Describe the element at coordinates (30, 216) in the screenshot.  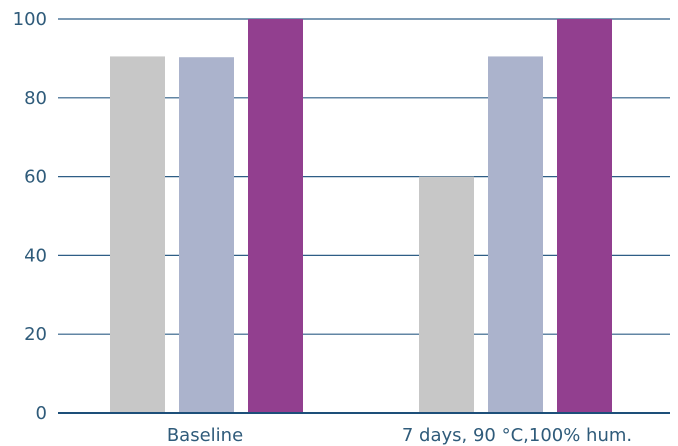
I see `y-axis-tick-labels: 0 20 40 60 80 100` at that location.